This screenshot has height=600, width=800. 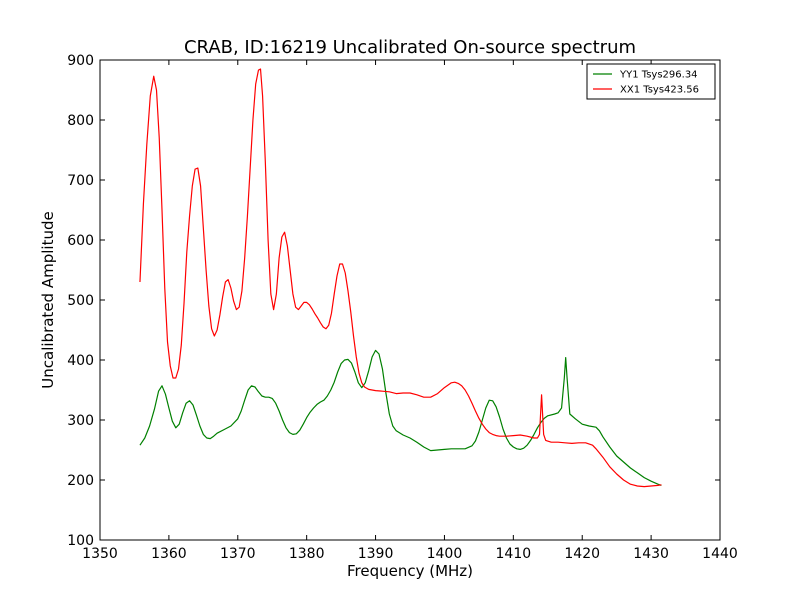 What do you see at coordinates (100, 554) in the screenshot?
I see `x-tick-label: 1350` at bounding box center [100, 554].